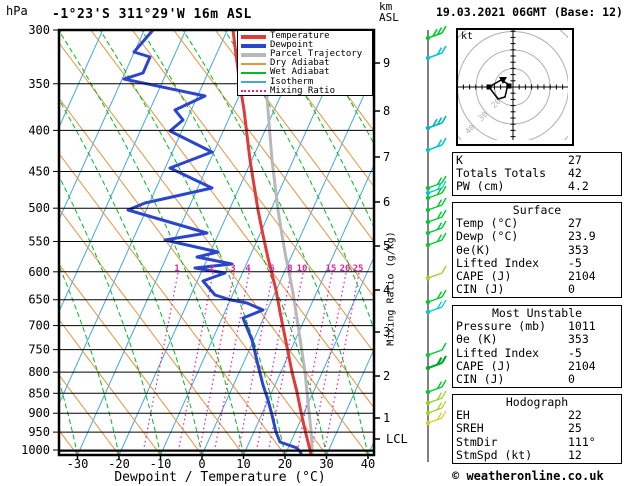  Describe the element at coordinates (39, 84) in the screenshot. I see `svg-text: 350` at that location.